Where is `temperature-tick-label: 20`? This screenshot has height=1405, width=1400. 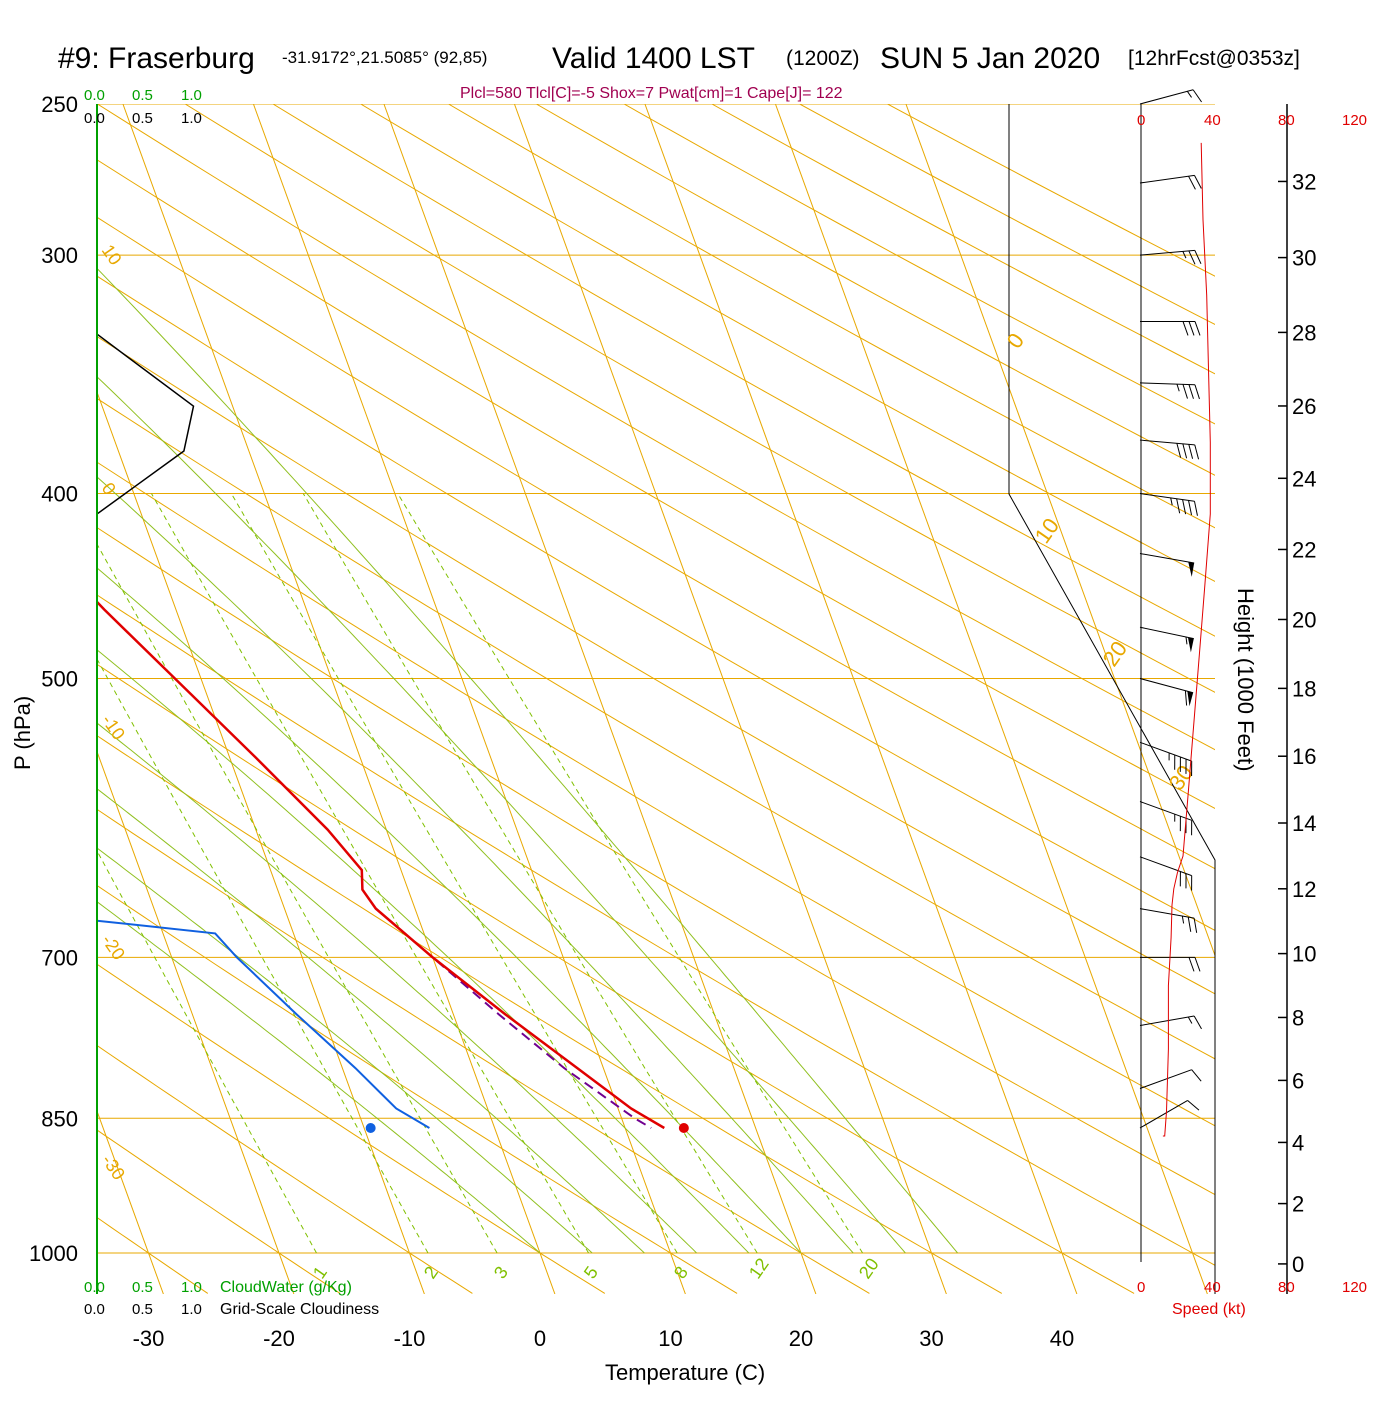
temperature-tick-label: 20 is located at coordinates (801, 1338).